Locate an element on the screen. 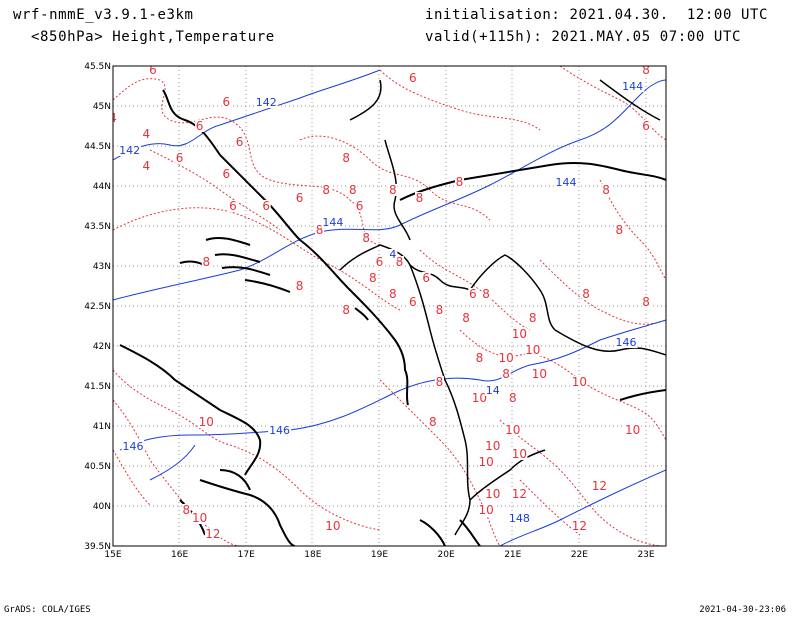 This screenshot has width=800, height=618. lat-tick-label: 40N is located at coordinates (102, 507).